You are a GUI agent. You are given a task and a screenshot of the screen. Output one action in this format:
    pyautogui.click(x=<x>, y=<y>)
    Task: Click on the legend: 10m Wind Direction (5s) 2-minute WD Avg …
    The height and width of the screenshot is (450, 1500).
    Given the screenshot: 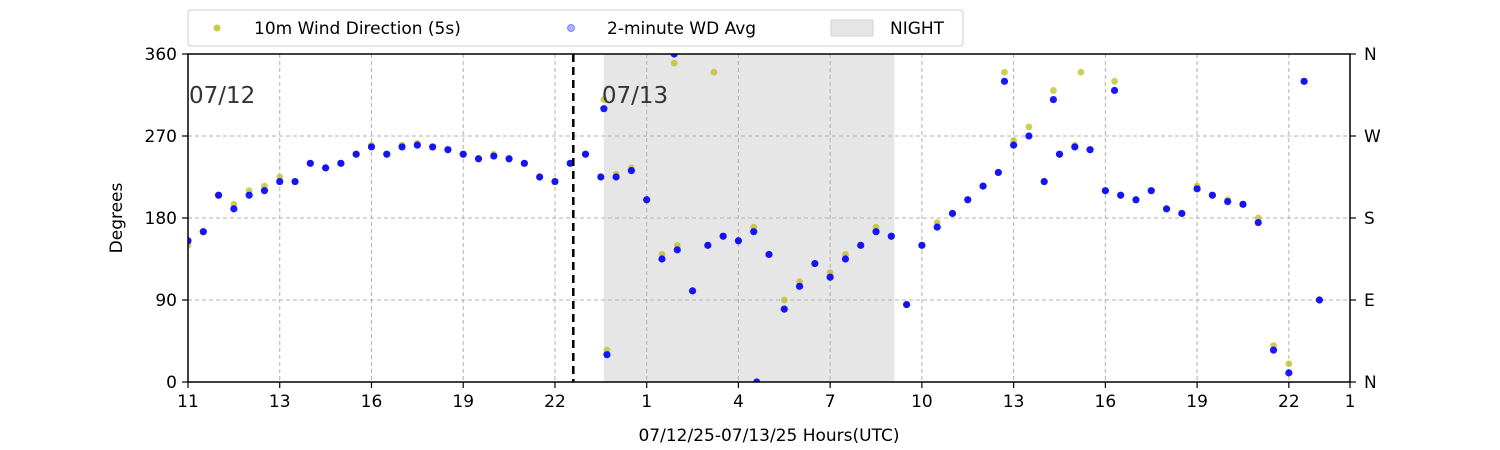 What is the action you would take?
    pyautogui.click(x=575, y=28)
    